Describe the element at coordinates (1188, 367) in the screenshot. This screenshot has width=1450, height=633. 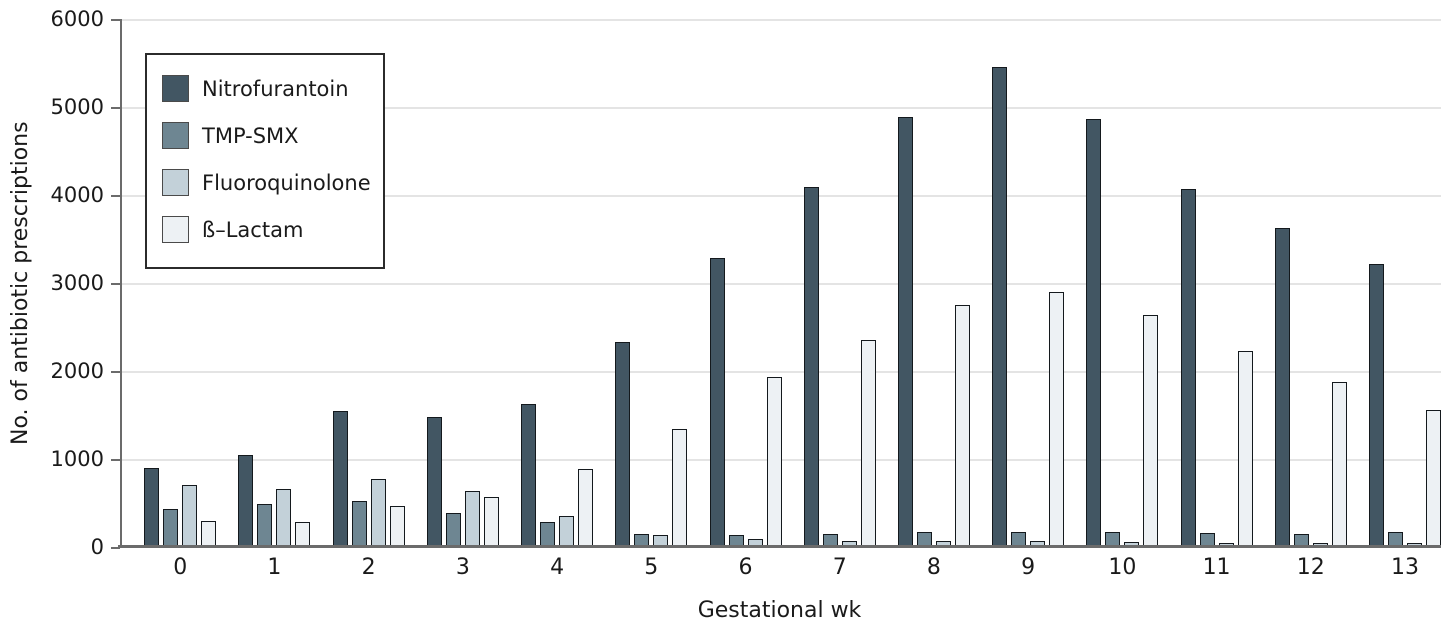
I see `bar-nitrofurantoin-wk11` at that location.